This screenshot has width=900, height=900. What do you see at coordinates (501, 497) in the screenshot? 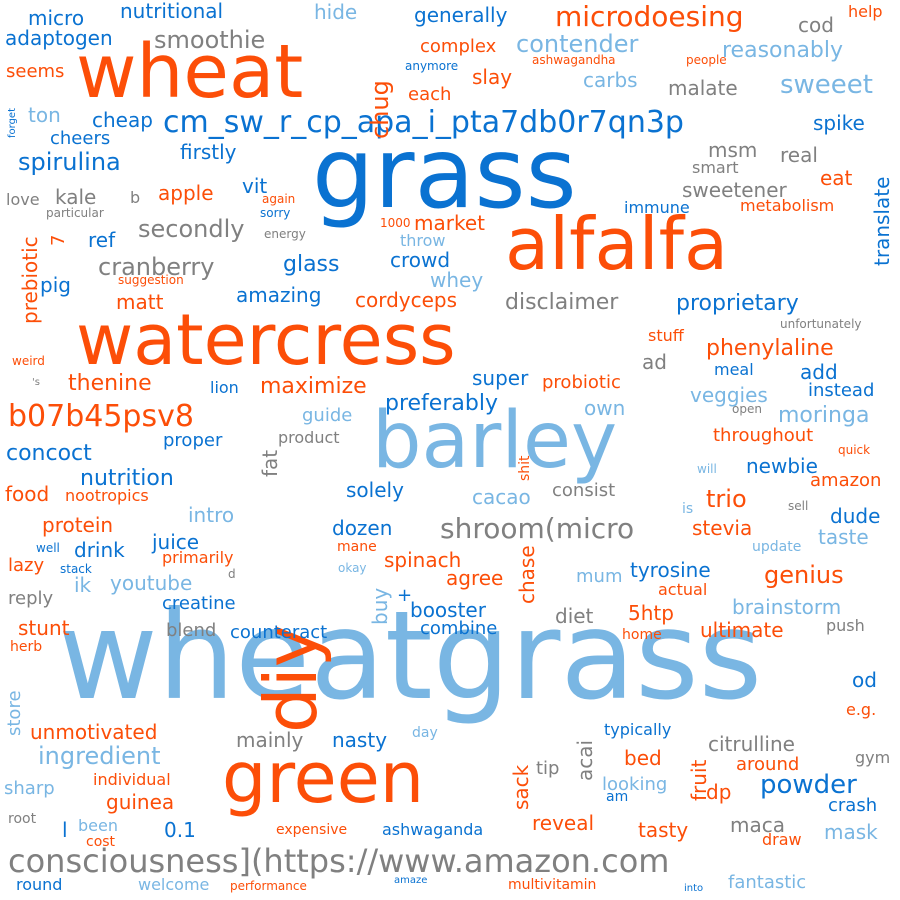
I see `word-cacao: cacao` at bounding box center [501, 497].